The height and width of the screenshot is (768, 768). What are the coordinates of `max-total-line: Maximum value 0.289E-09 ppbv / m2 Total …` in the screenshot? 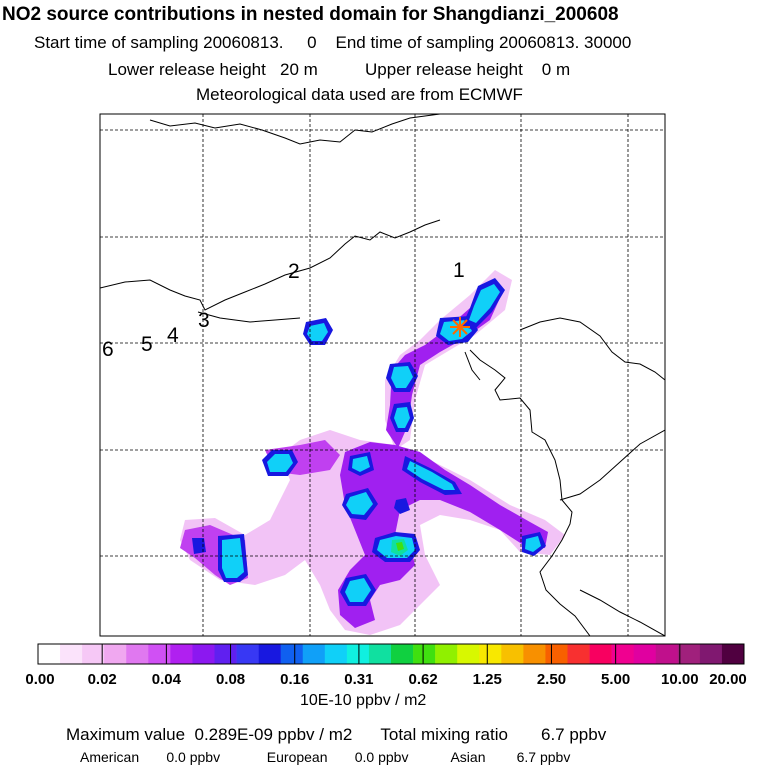 It's located at (336, 735).